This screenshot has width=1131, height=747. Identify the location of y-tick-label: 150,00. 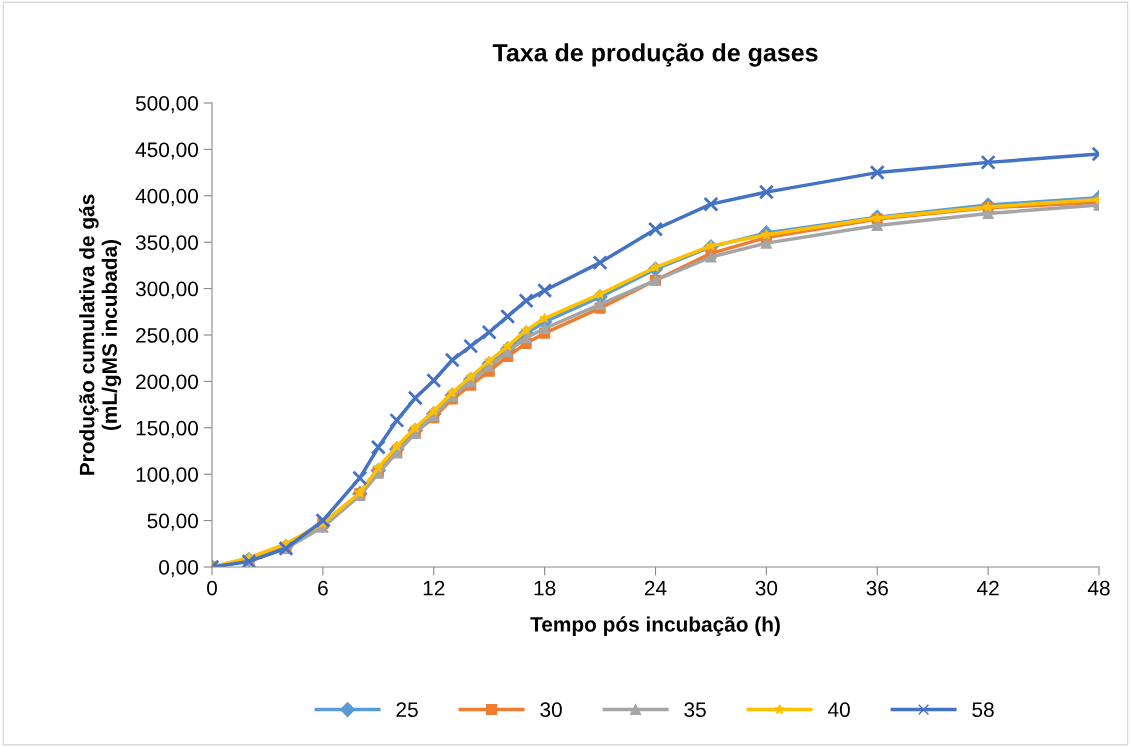
(167, 429).